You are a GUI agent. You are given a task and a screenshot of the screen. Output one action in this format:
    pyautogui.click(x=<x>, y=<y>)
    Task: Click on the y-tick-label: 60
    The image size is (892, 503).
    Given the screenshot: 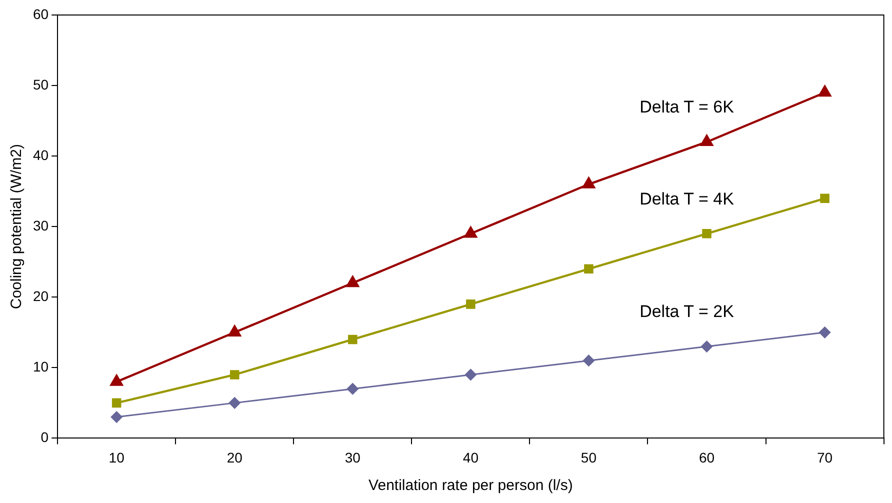 What is the action you would take?
    pyautogui.click(x=40, y=14)
    